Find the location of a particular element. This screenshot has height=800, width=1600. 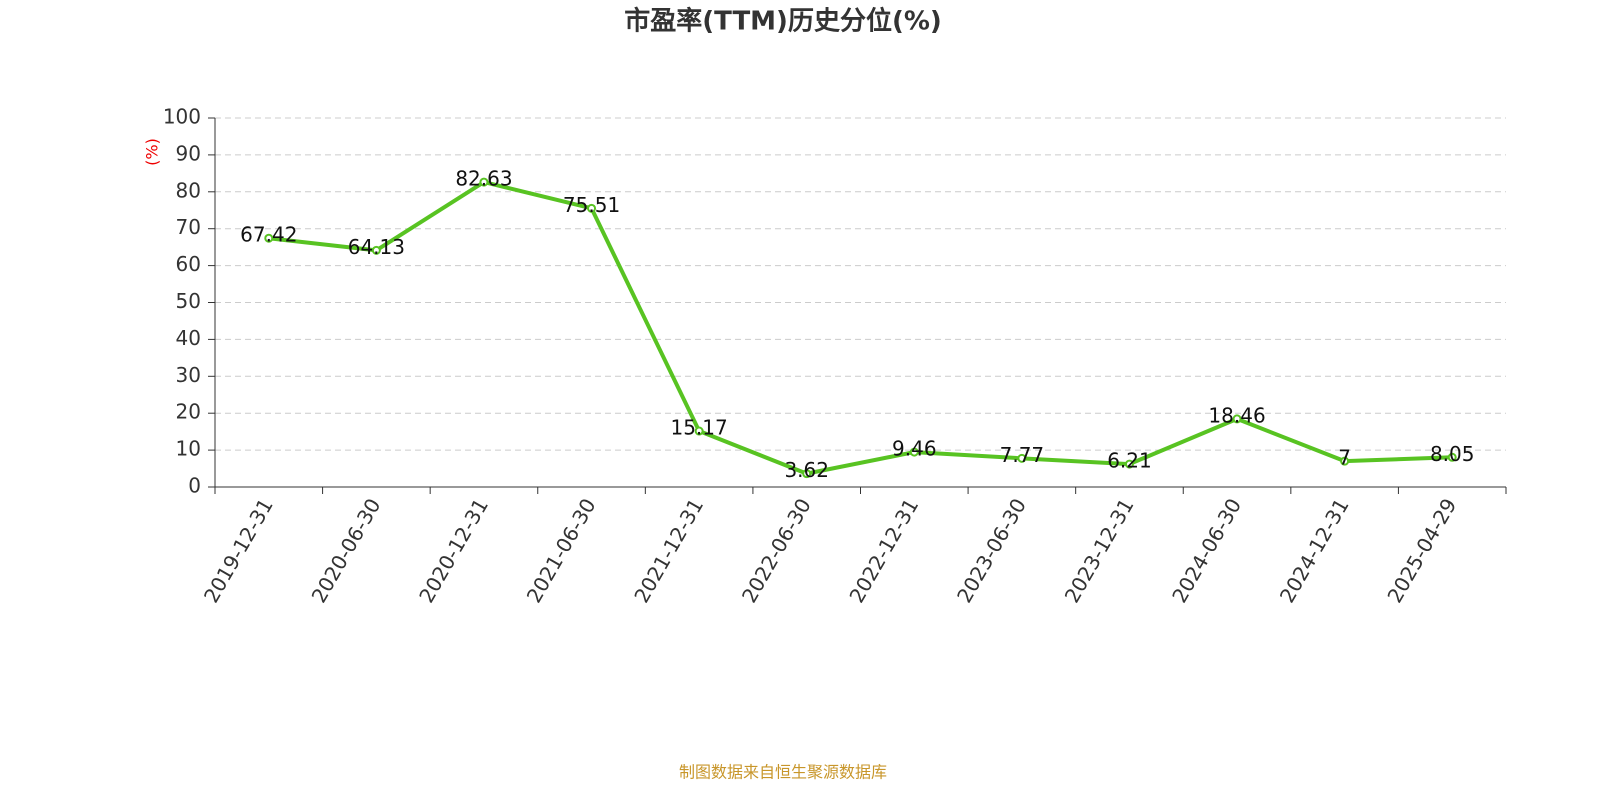

y-tick-label: 40 is located at coordinates (188, 338).